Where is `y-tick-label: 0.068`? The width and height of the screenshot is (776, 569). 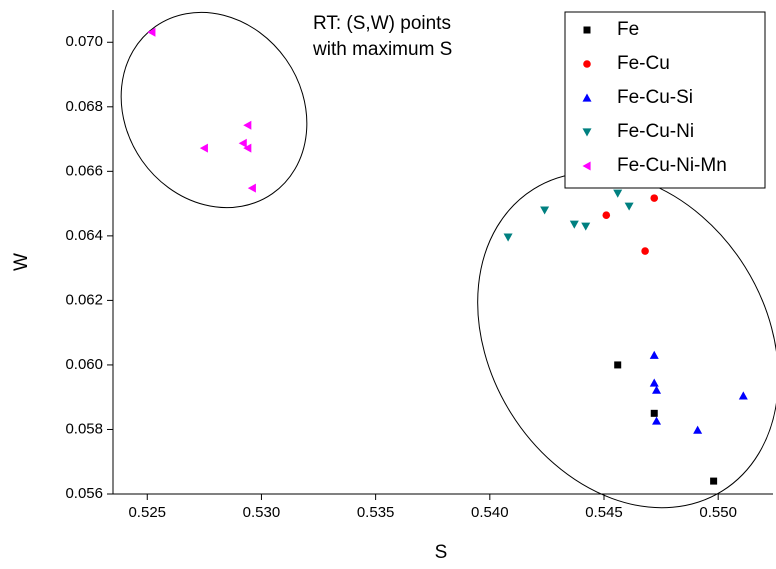
y-tick-label: 0.068 is located at coordinates (84, 106).